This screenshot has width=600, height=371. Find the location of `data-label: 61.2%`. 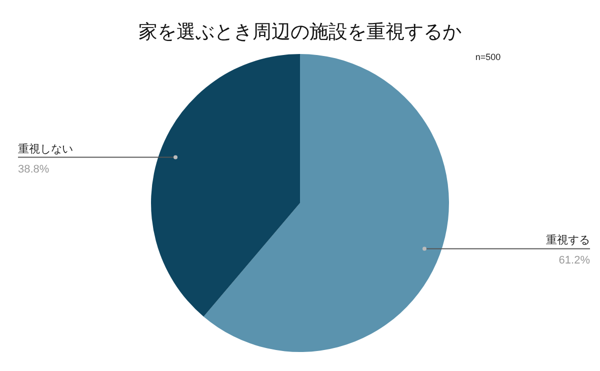

data-label: 61.2% is located at coordinates (574, 260).